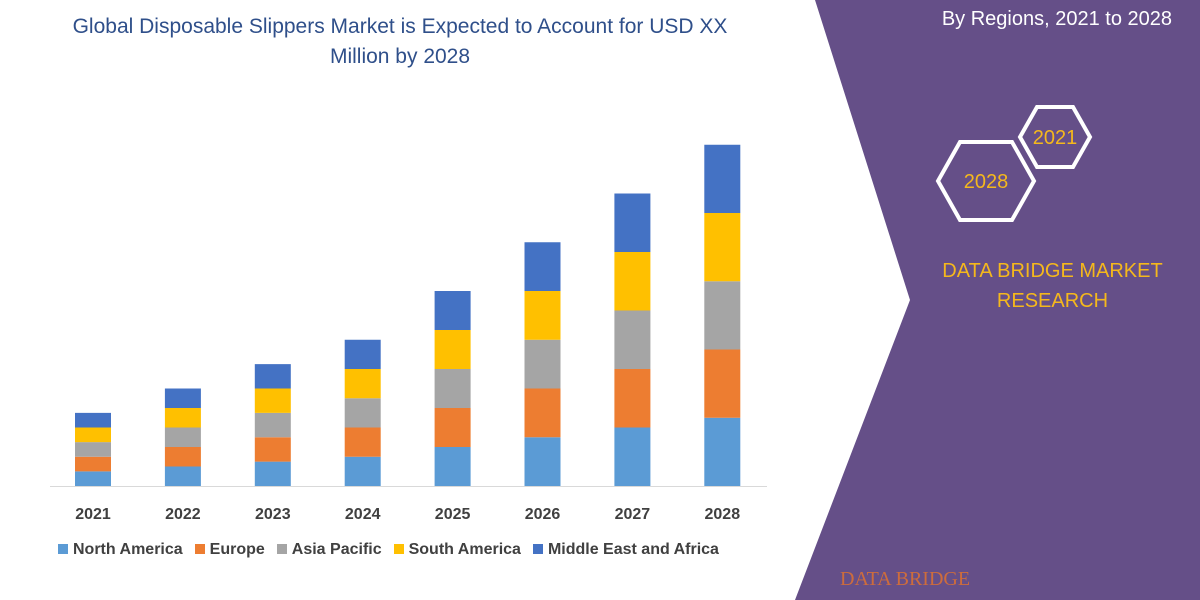 This screenshot has width=1200, height=600. What do you see at coordinates (93, 514) in the screenshot?
I see `x-tick-label: 2021` at bounding box center [93, 514].